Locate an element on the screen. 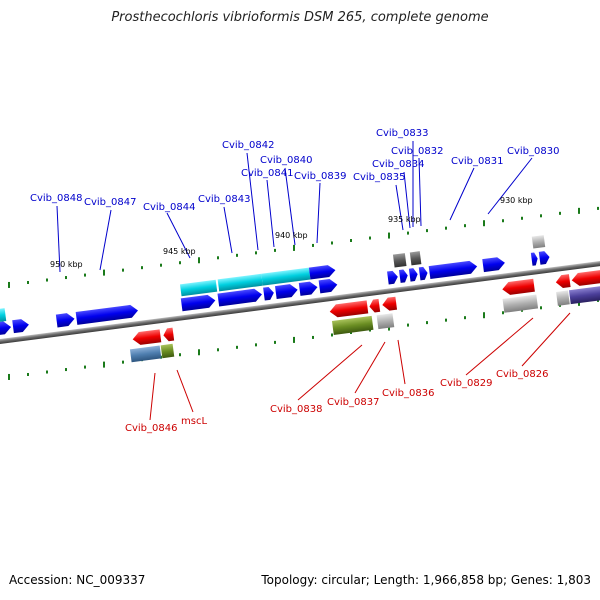  gene-label-forward: Cvib_0848 is located at coordinates (56, 198).